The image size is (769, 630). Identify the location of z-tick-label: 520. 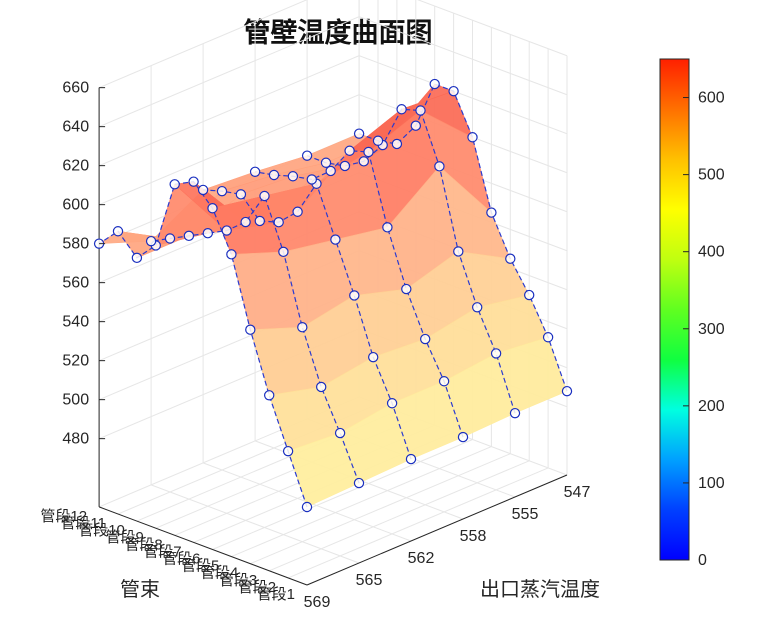
(75, 361).